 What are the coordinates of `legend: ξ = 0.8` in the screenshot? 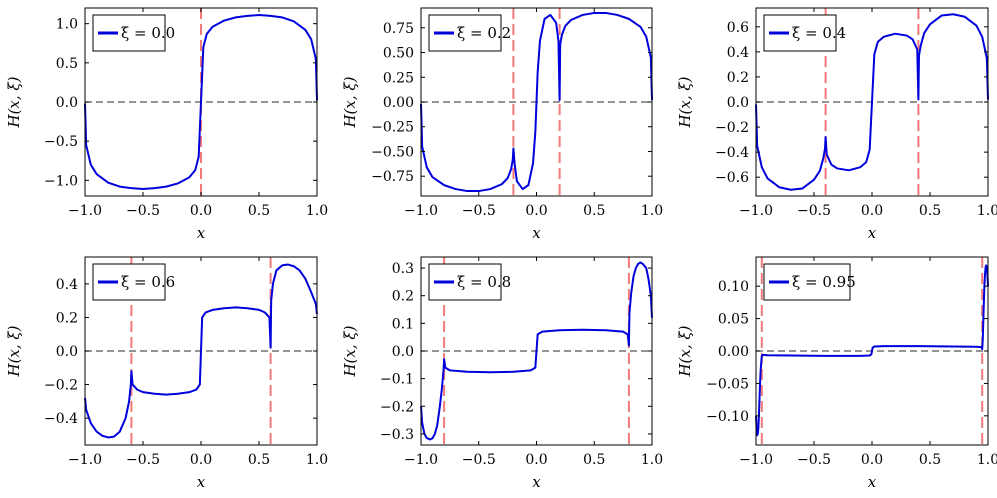 It's located at (469, 282).